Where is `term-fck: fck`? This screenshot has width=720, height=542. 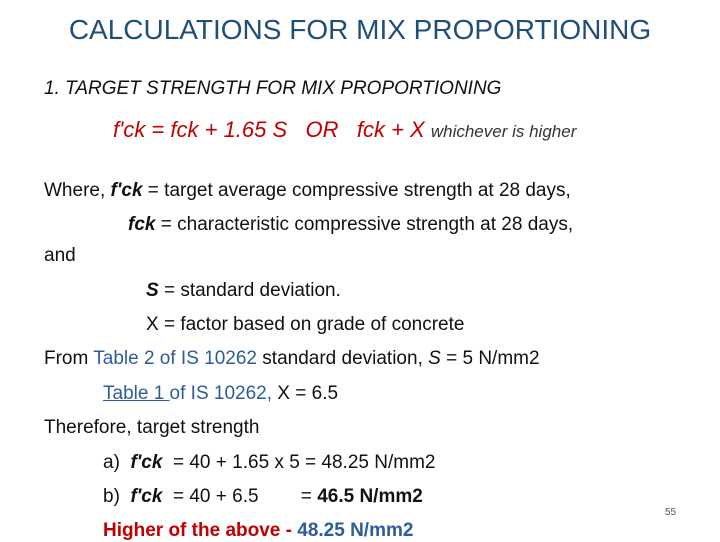
term-fck: fck is located at coordinates (142, 224).